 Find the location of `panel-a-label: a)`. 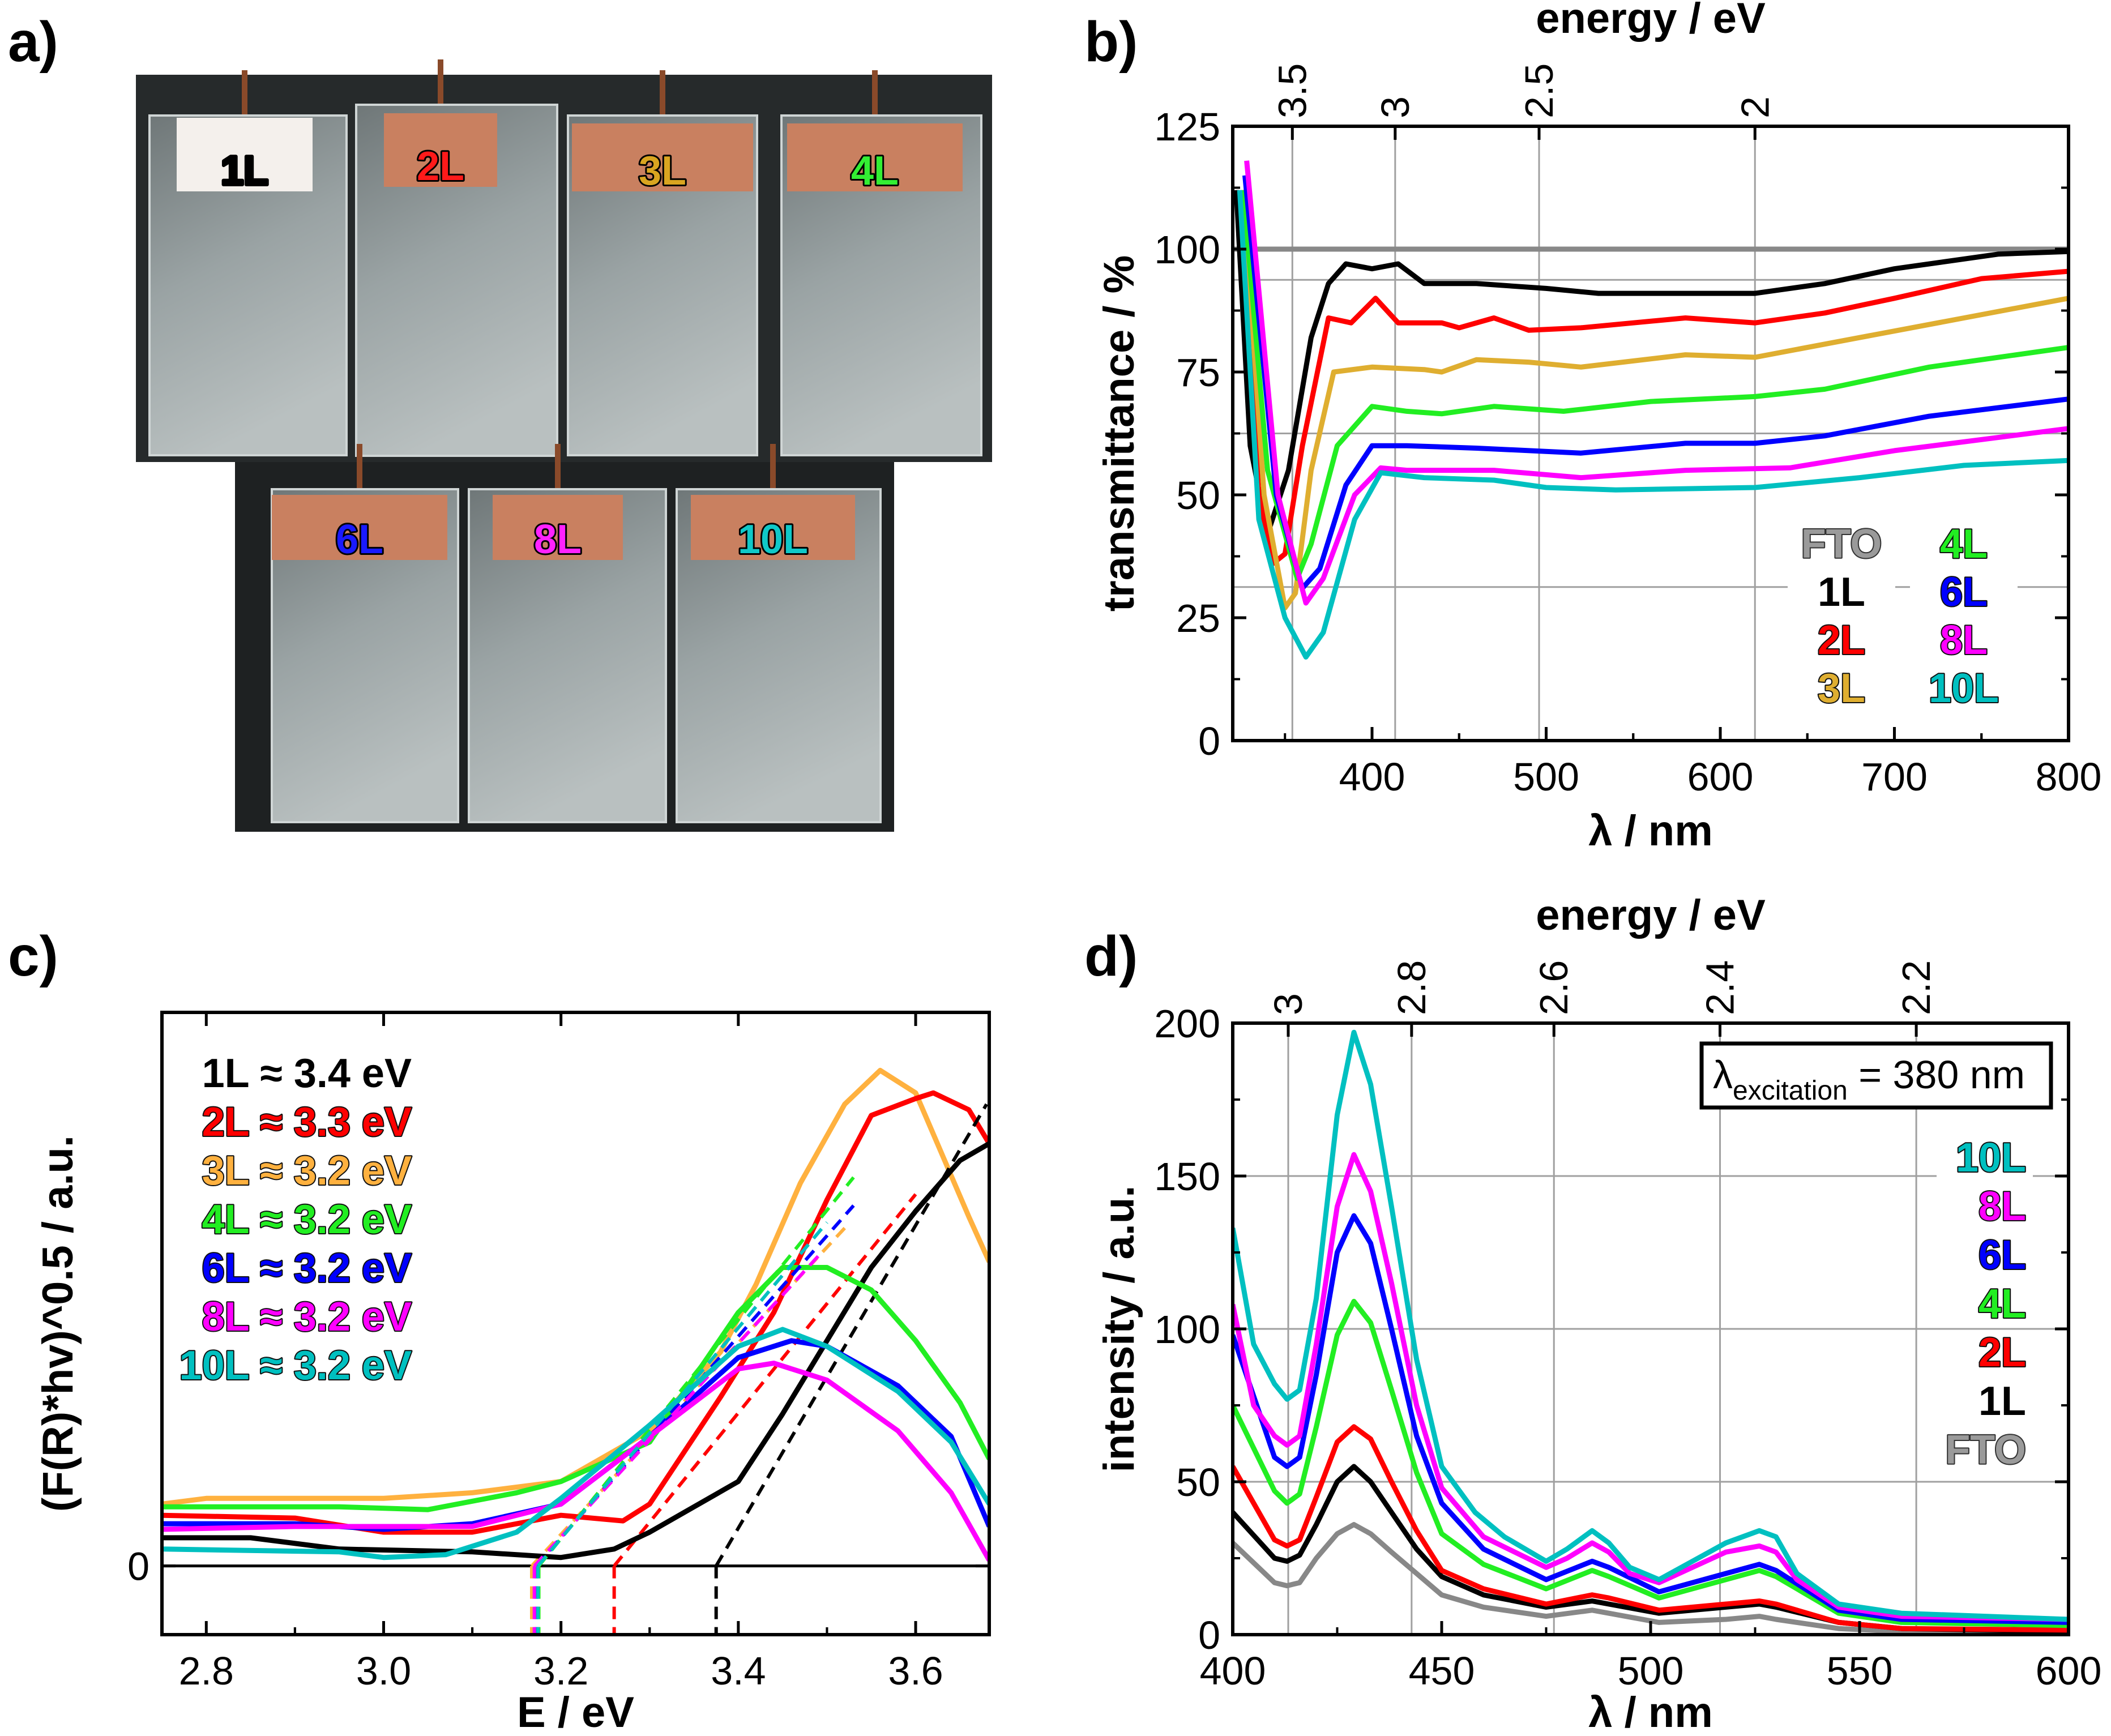

panel-a-label: a) is located at coordinates (33, 42).